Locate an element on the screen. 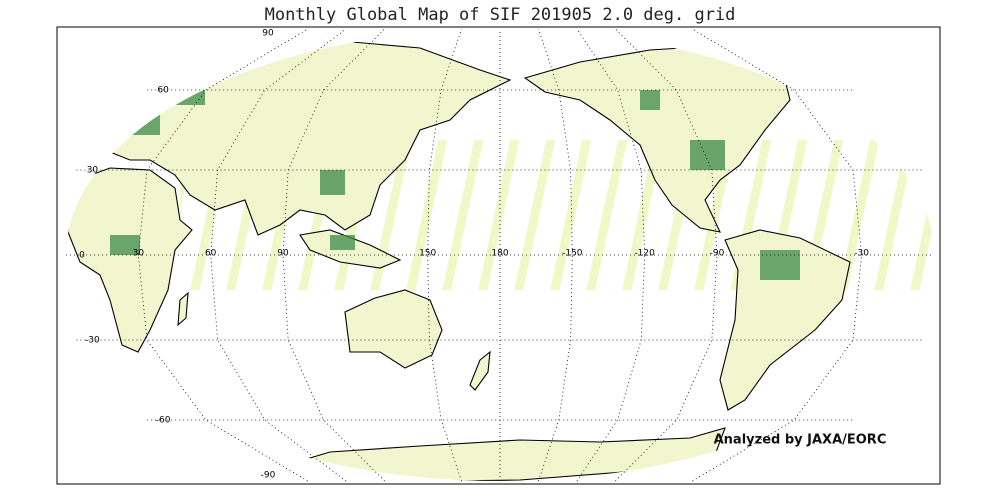 Image resolution: width=1000 pixels, height=504 pixels. lat-label: 90 is located at coordinates (268, 34).